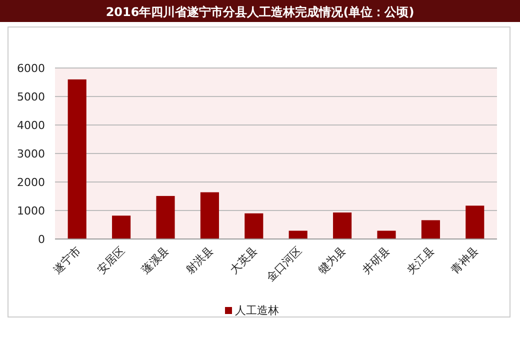 The height and width of the screenshot is (346, 520). I want to click on y-tick-label: 3000, so click(31, 154).